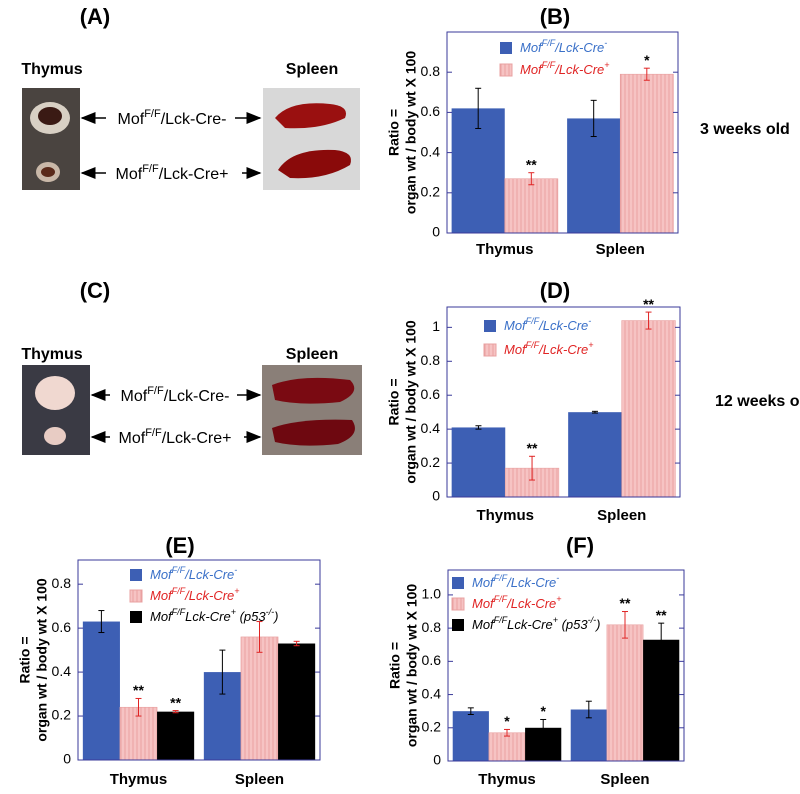  What do you see at coordinates (573, 624) in the screenshot?
I see `text-segment: (p53` at bounding box center [573, 624].